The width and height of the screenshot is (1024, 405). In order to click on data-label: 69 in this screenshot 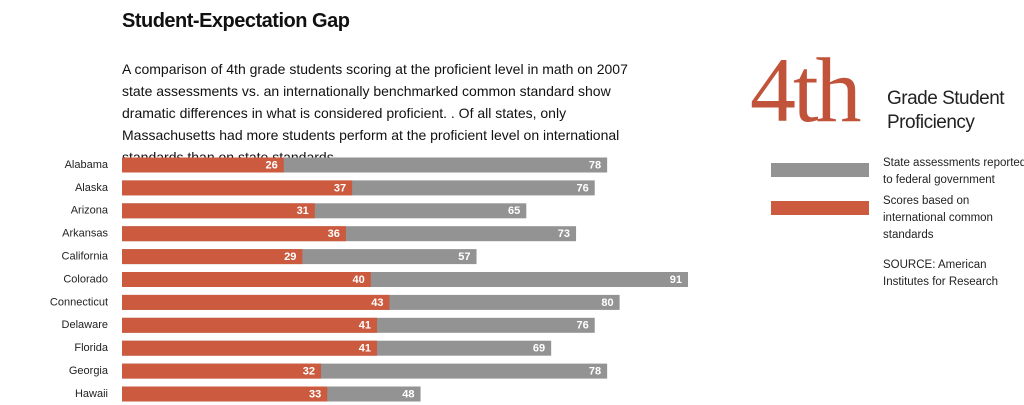, I will do `click(539, 349)`.